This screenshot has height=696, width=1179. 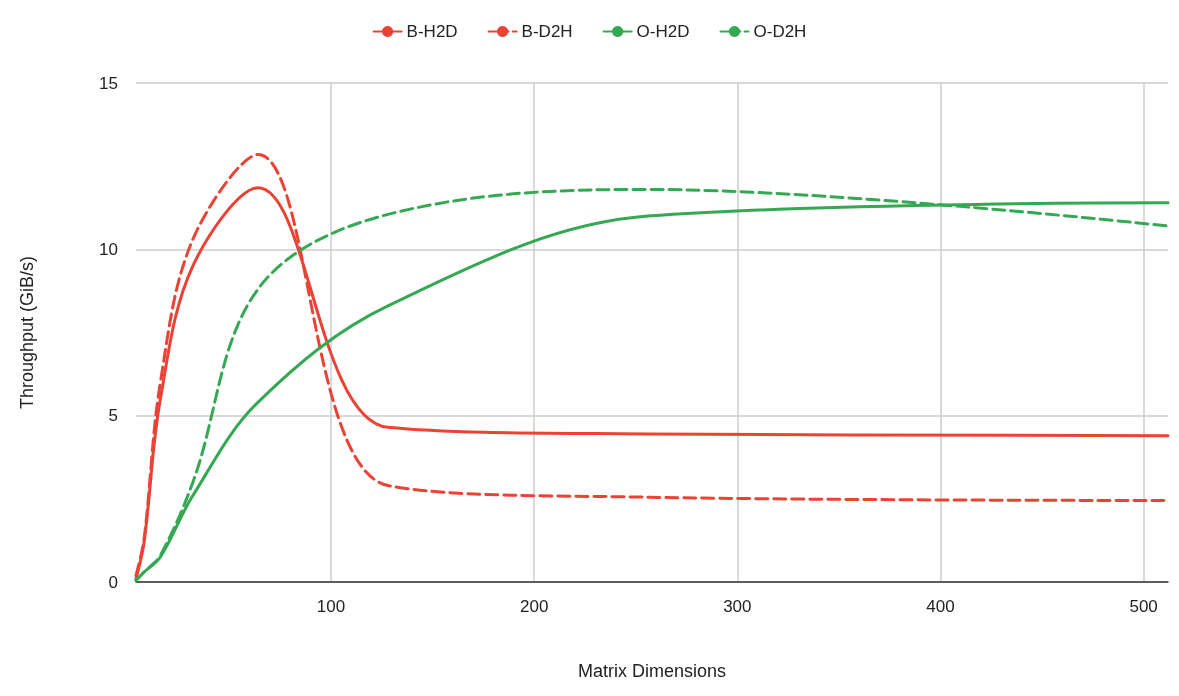 I want to click on x-tick-label: 500, so click(x=1143, y=606).